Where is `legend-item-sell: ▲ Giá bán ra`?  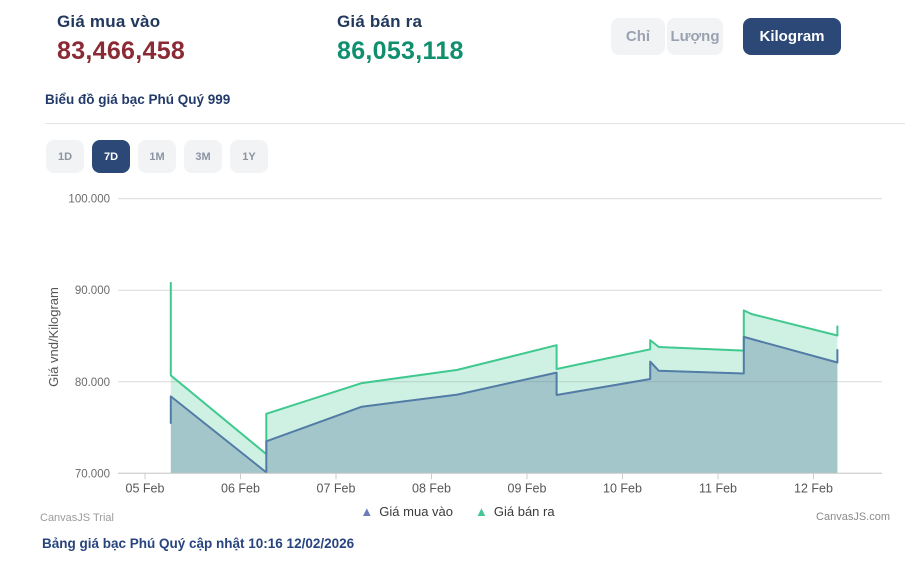
legend-item-sell: ▲ Giá bán ra is located at coordinates (515, 511).